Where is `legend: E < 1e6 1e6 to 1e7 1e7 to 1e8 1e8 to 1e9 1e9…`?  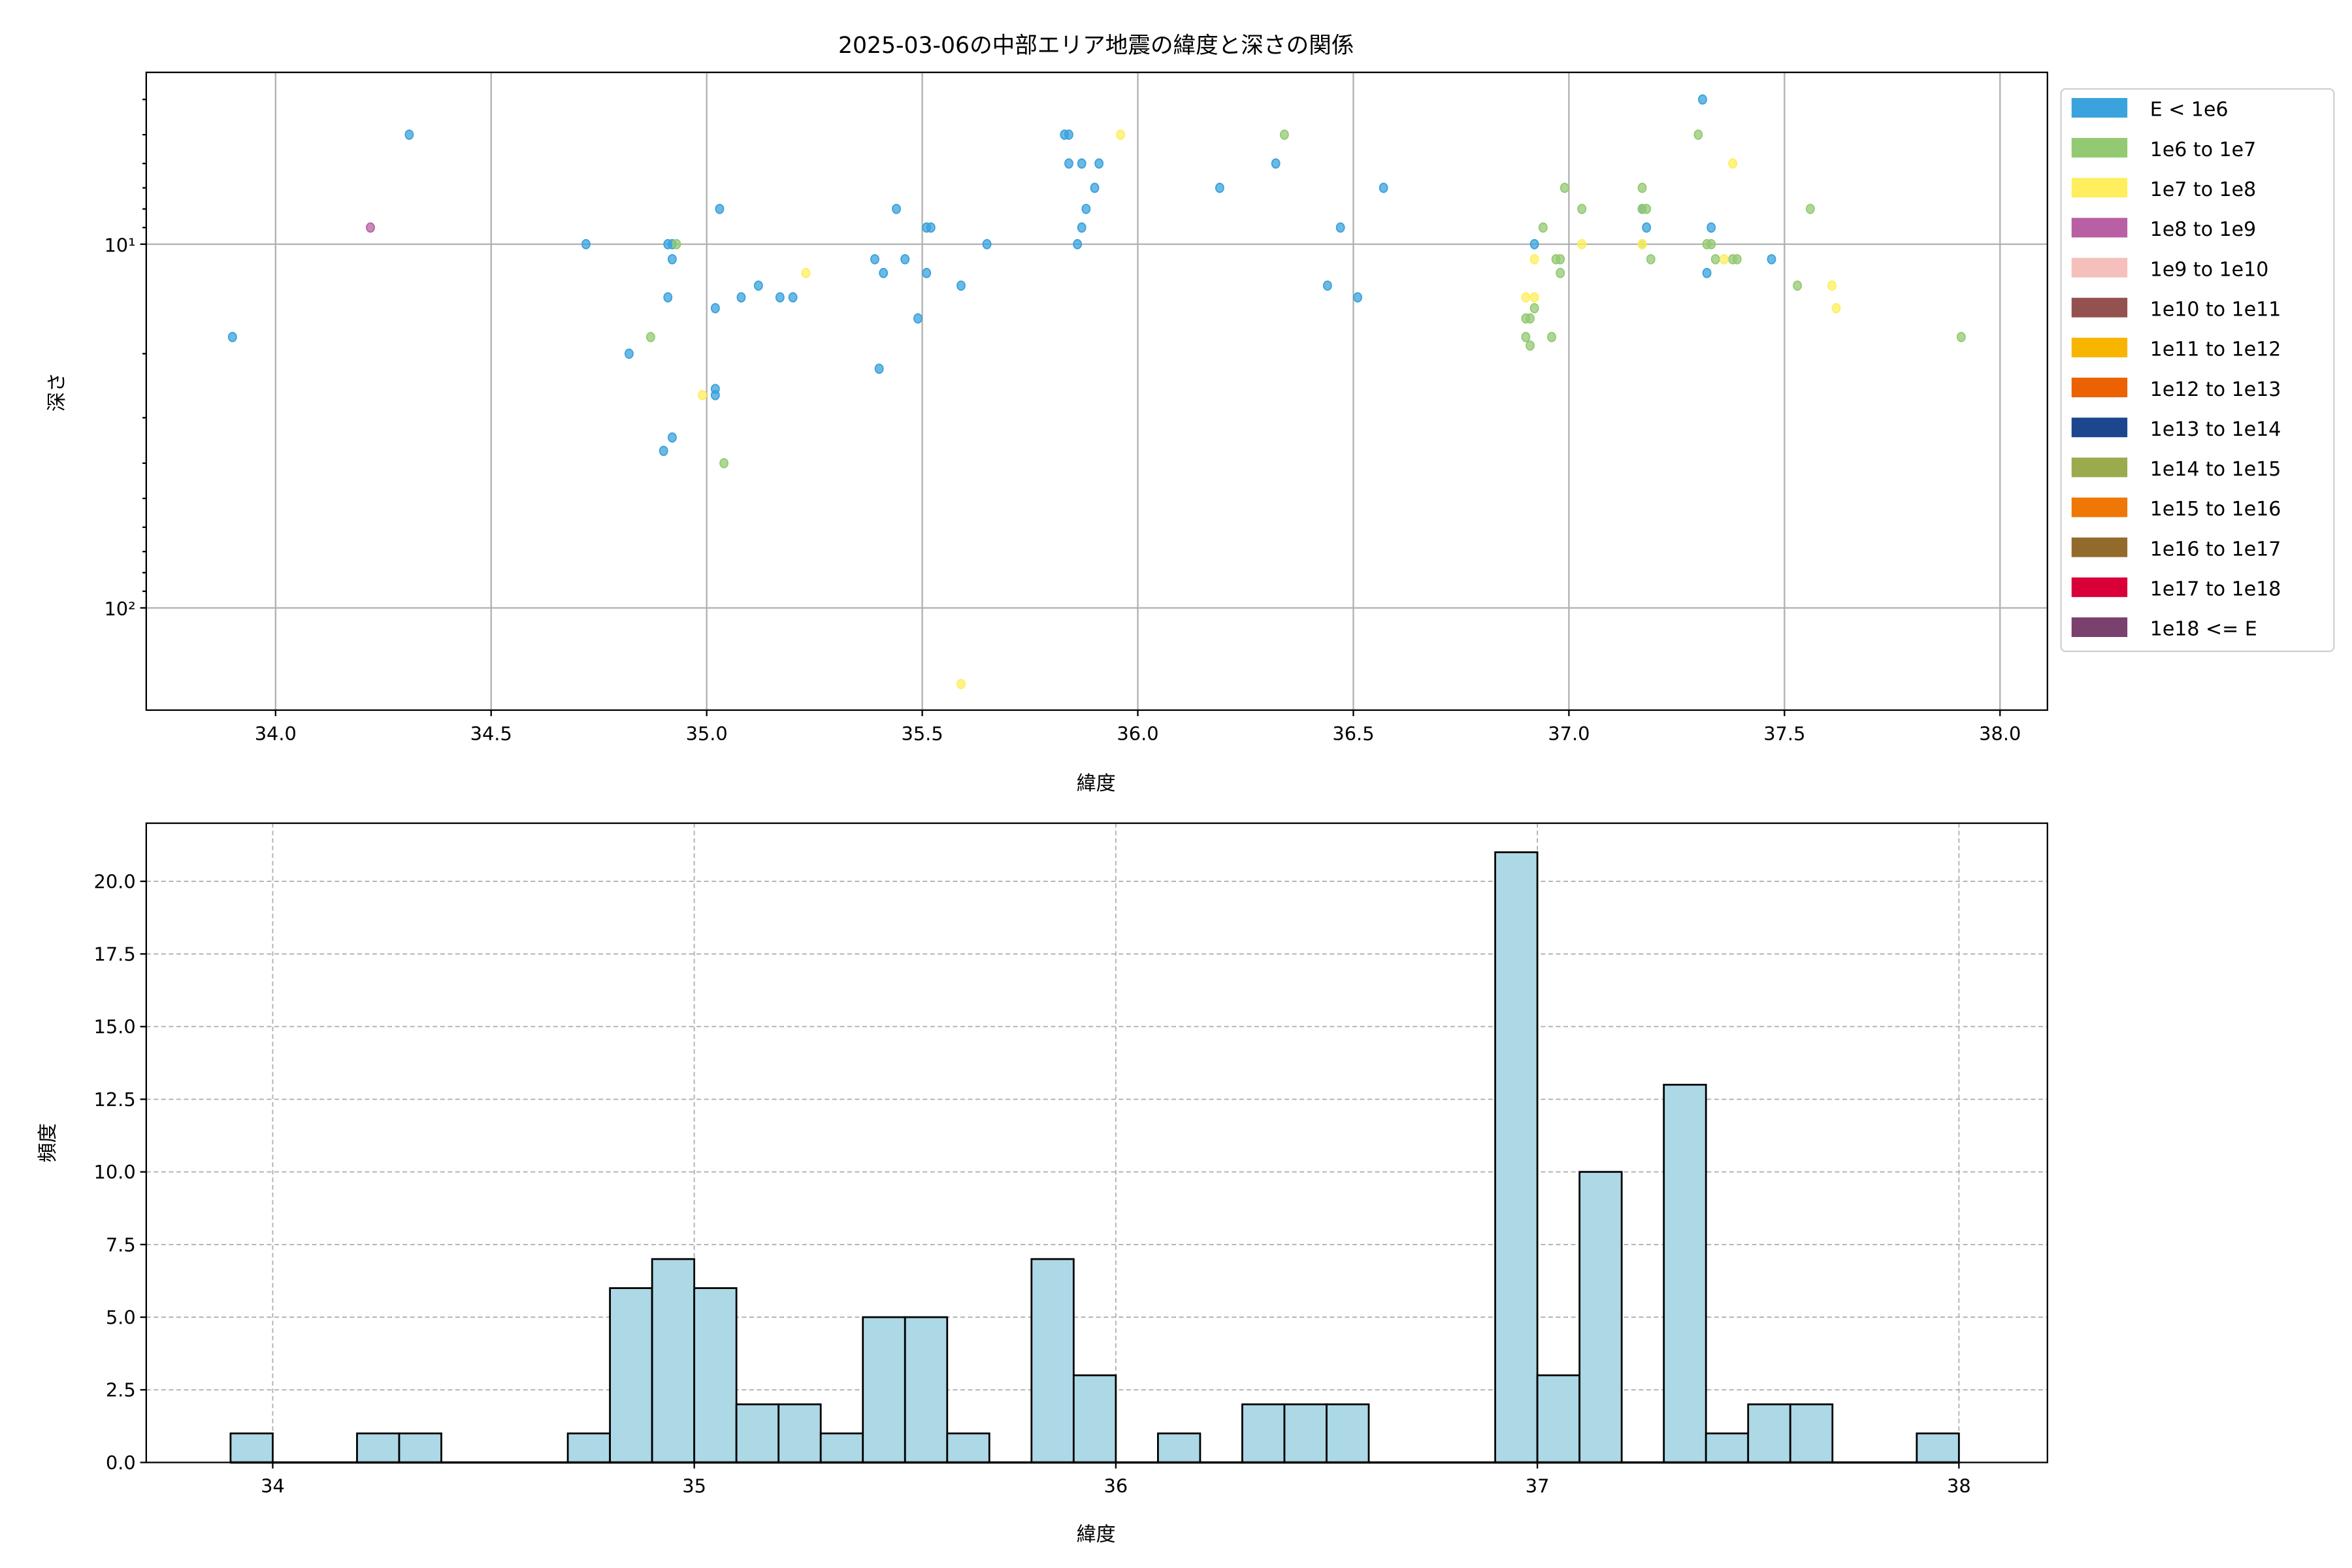
legend: E < 1e6 1e6 to 1e7 1e7 to 1e8 1e8 to 1e9 1e9… is located at coordinates (2197, 370).